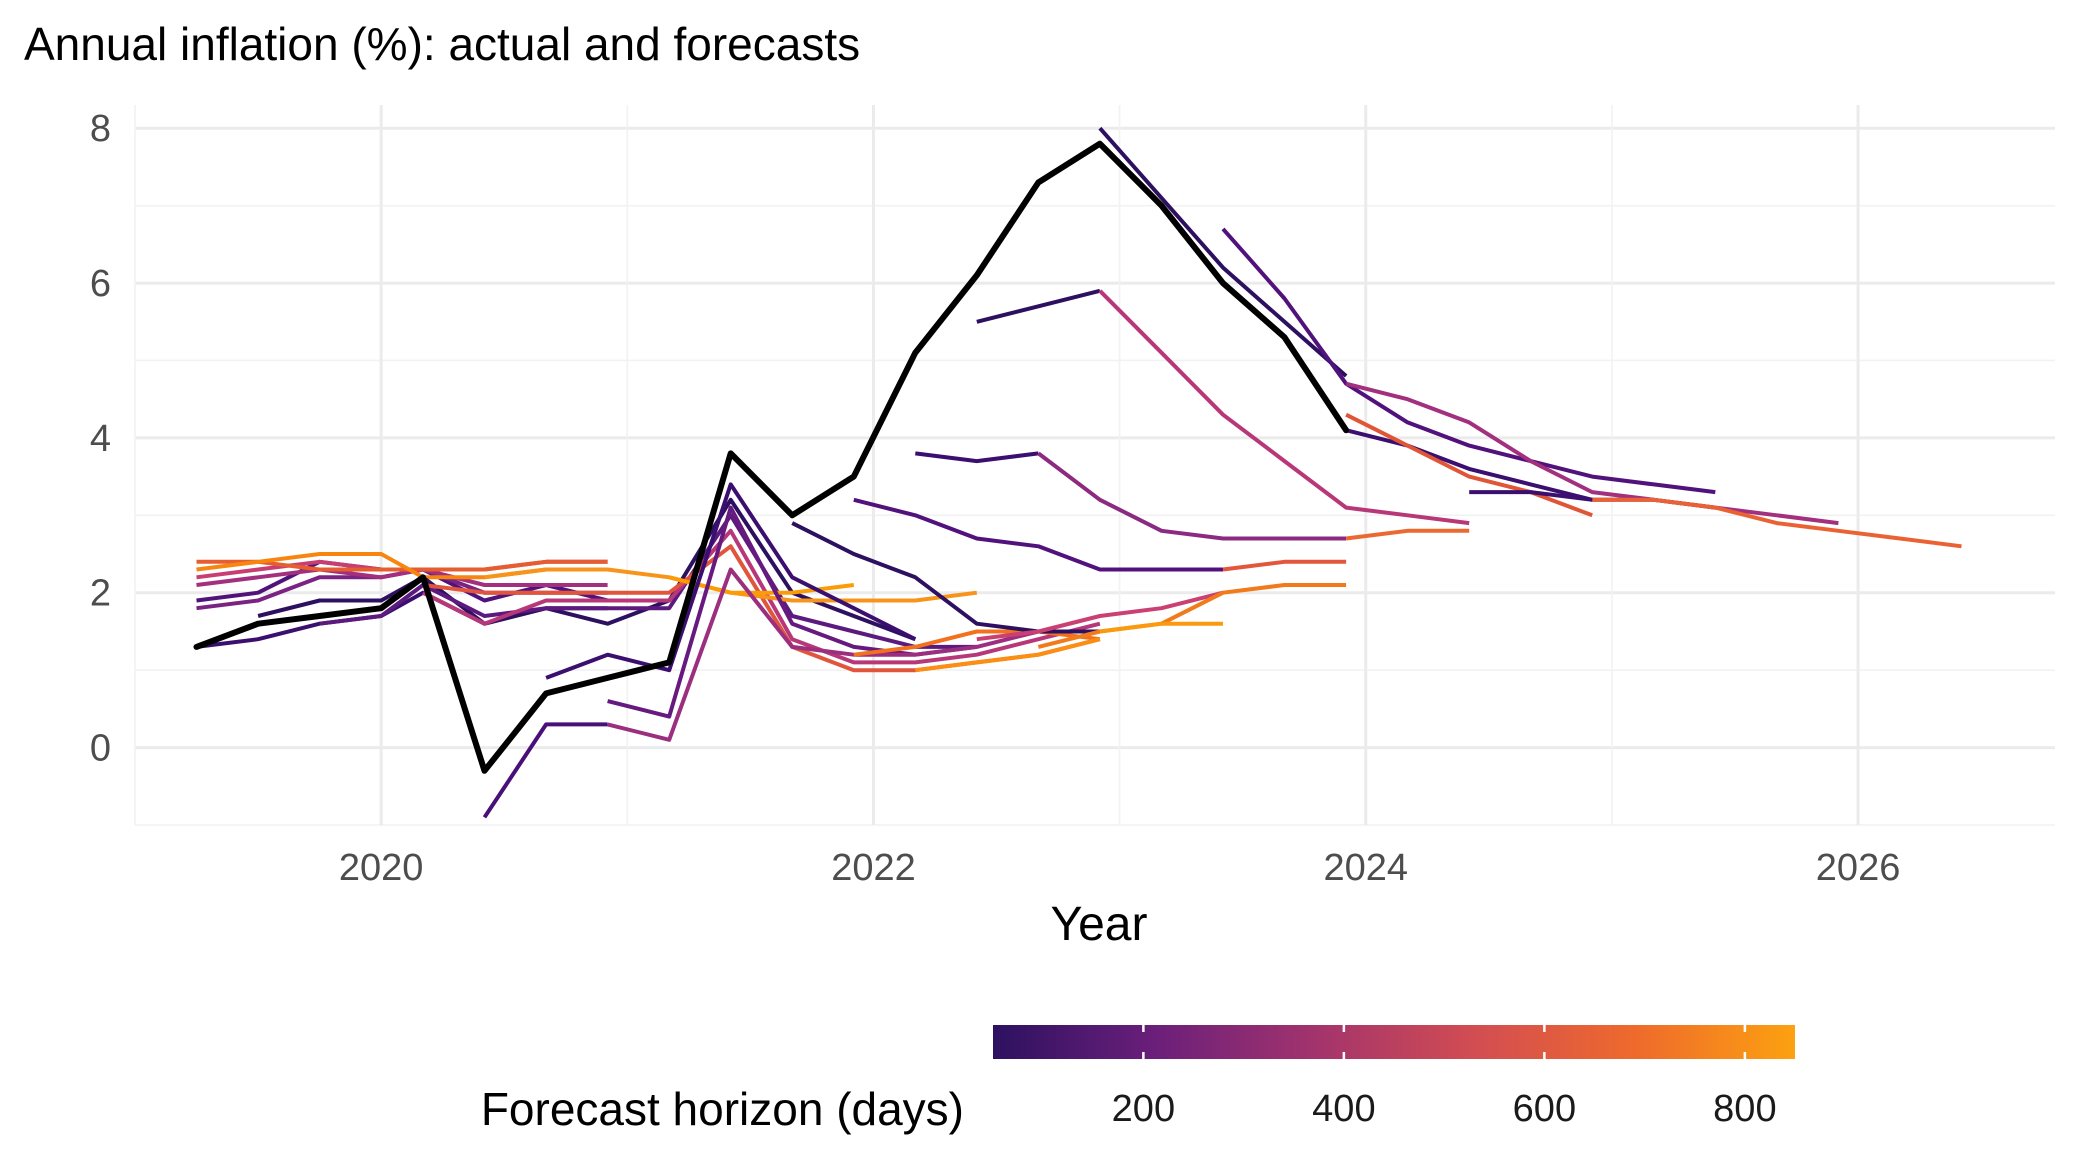 This screenshot has width=2080, height=1170. Describe the element at coordinates (1343, 1109) in the screenshot. I see `colorbar-tick-label: 400` at that location.